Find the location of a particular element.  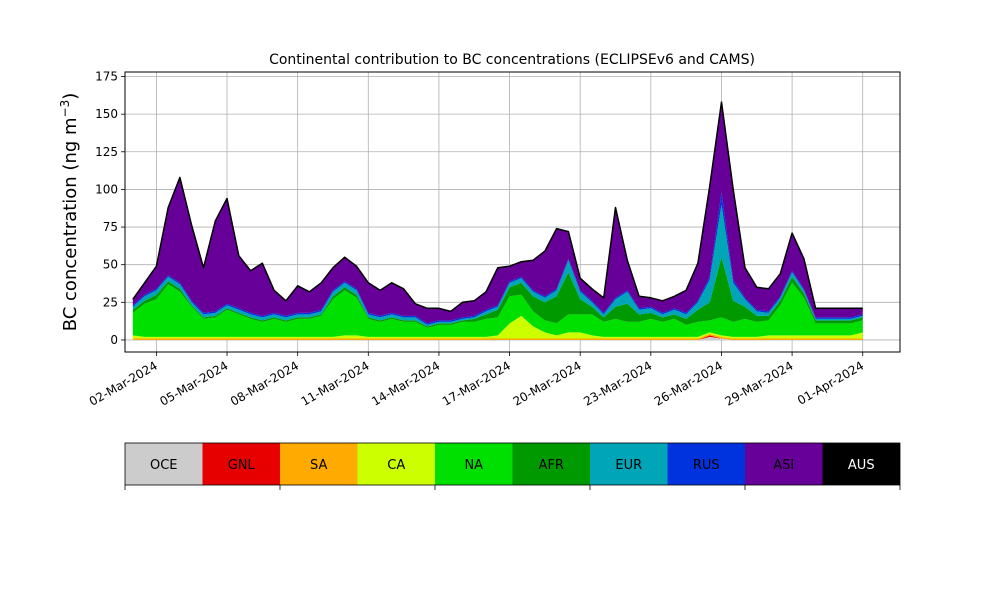

y-tick-label: 100 is located at coordinates (106, 189).